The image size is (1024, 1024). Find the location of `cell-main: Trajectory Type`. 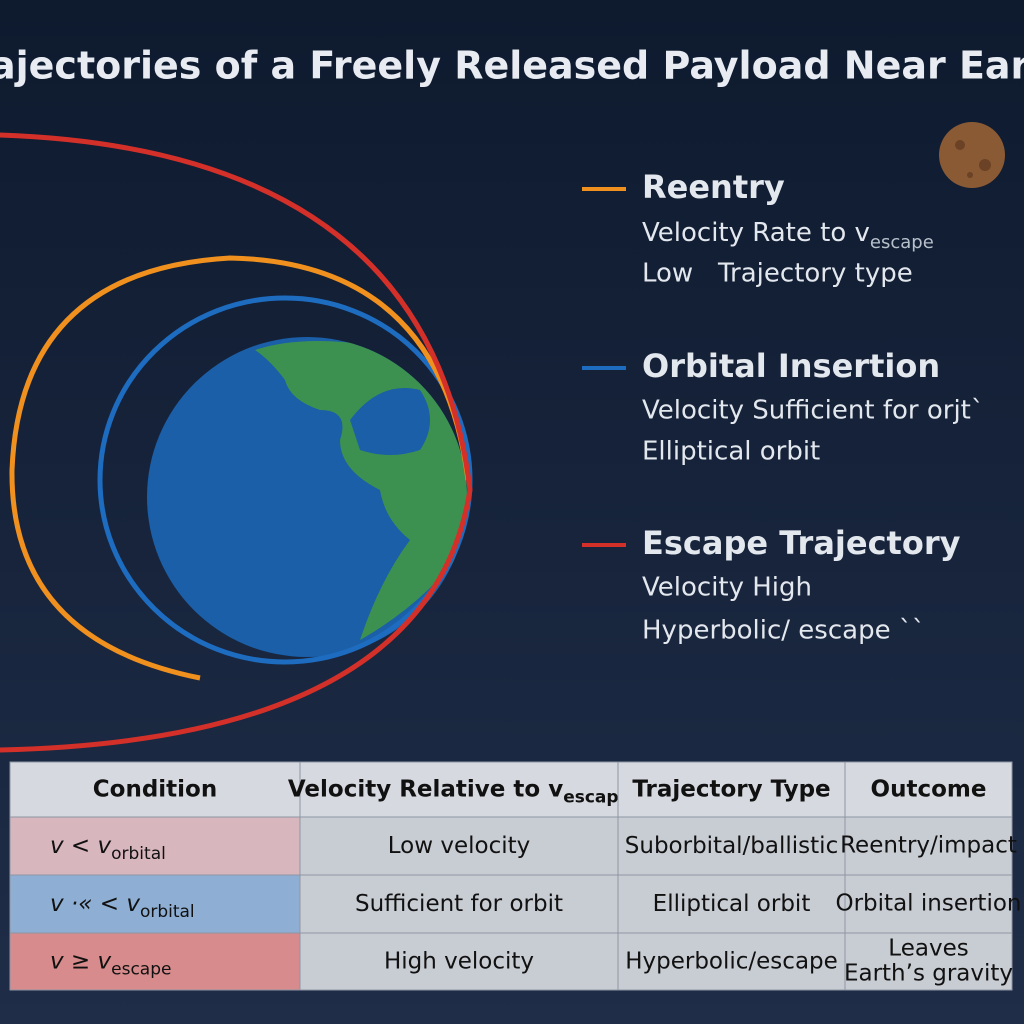

cell-main: Trajectory Type is located at coordinates (731, 789).